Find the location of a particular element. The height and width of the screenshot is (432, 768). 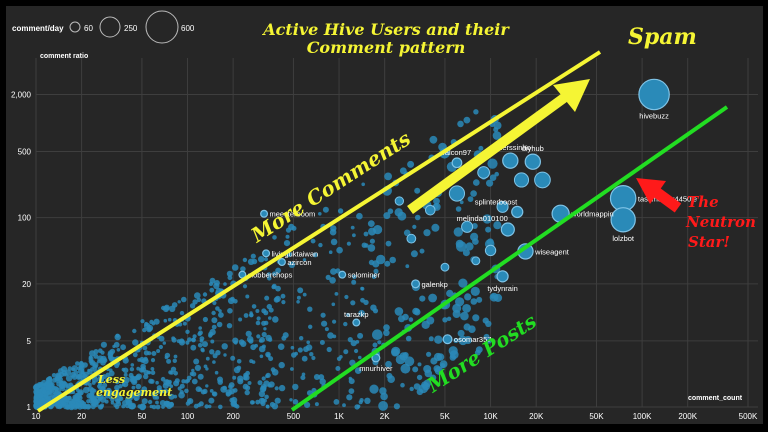

point-falcon97 is located at coordinates (457, 163).